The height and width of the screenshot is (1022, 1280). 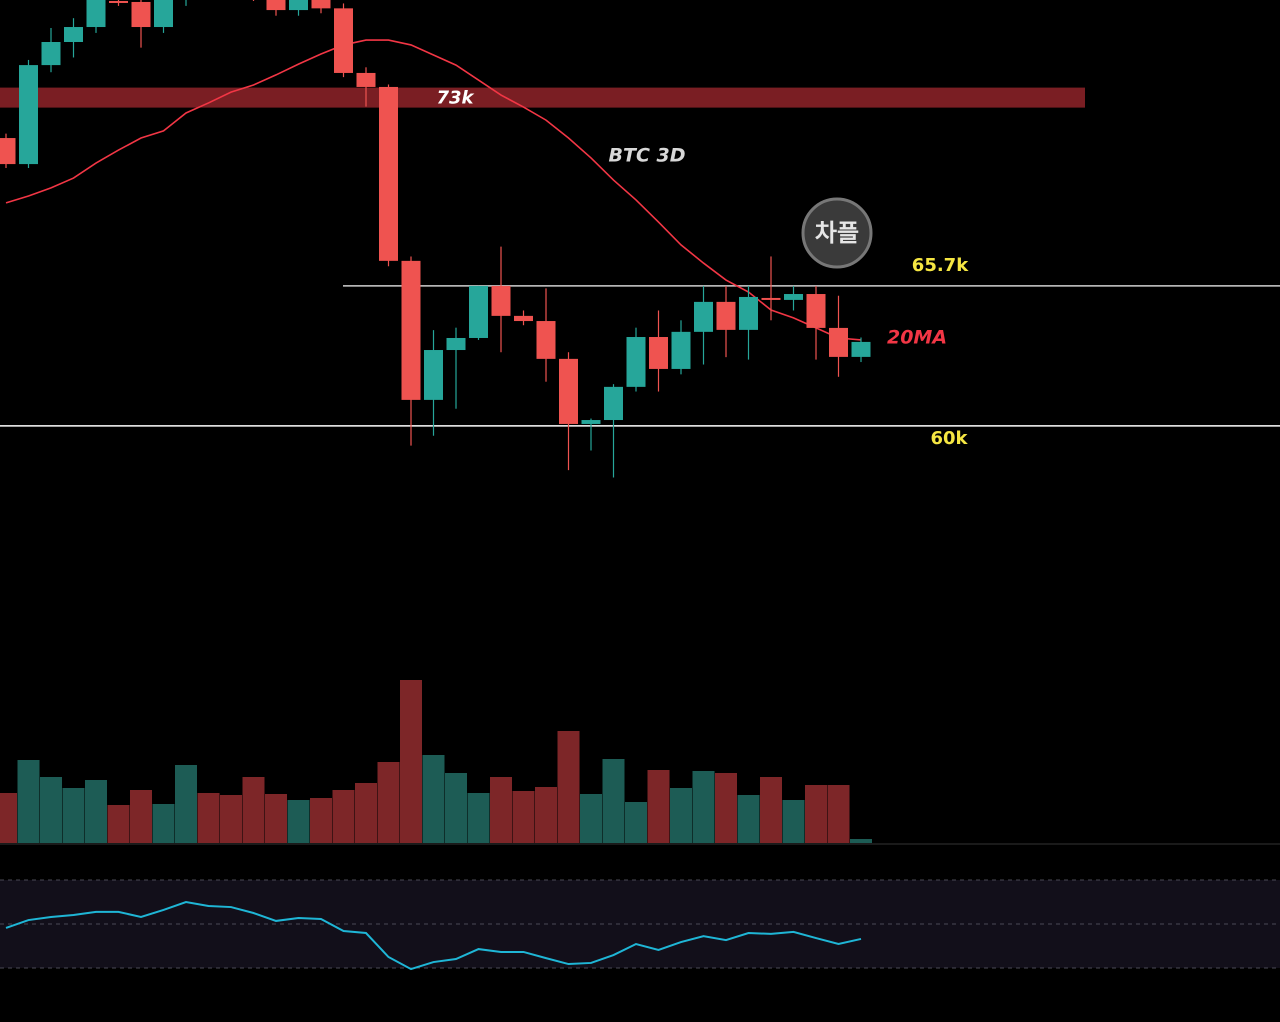 I want to click on ma-label: 20MA, so click(x=917, y=338).